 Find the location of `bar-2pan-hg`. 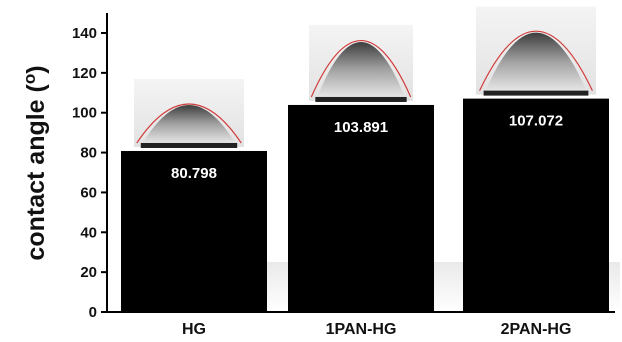

bar-2pan-hg is located at coordinates (536, 205).